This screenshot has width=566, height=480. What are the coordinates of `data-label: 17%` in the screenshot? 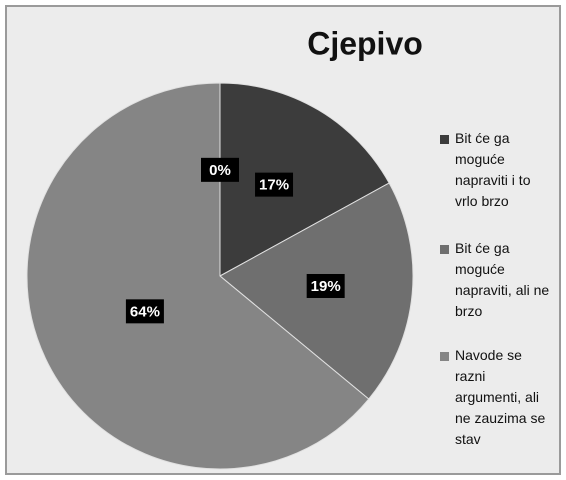 It's located at (274, 185).